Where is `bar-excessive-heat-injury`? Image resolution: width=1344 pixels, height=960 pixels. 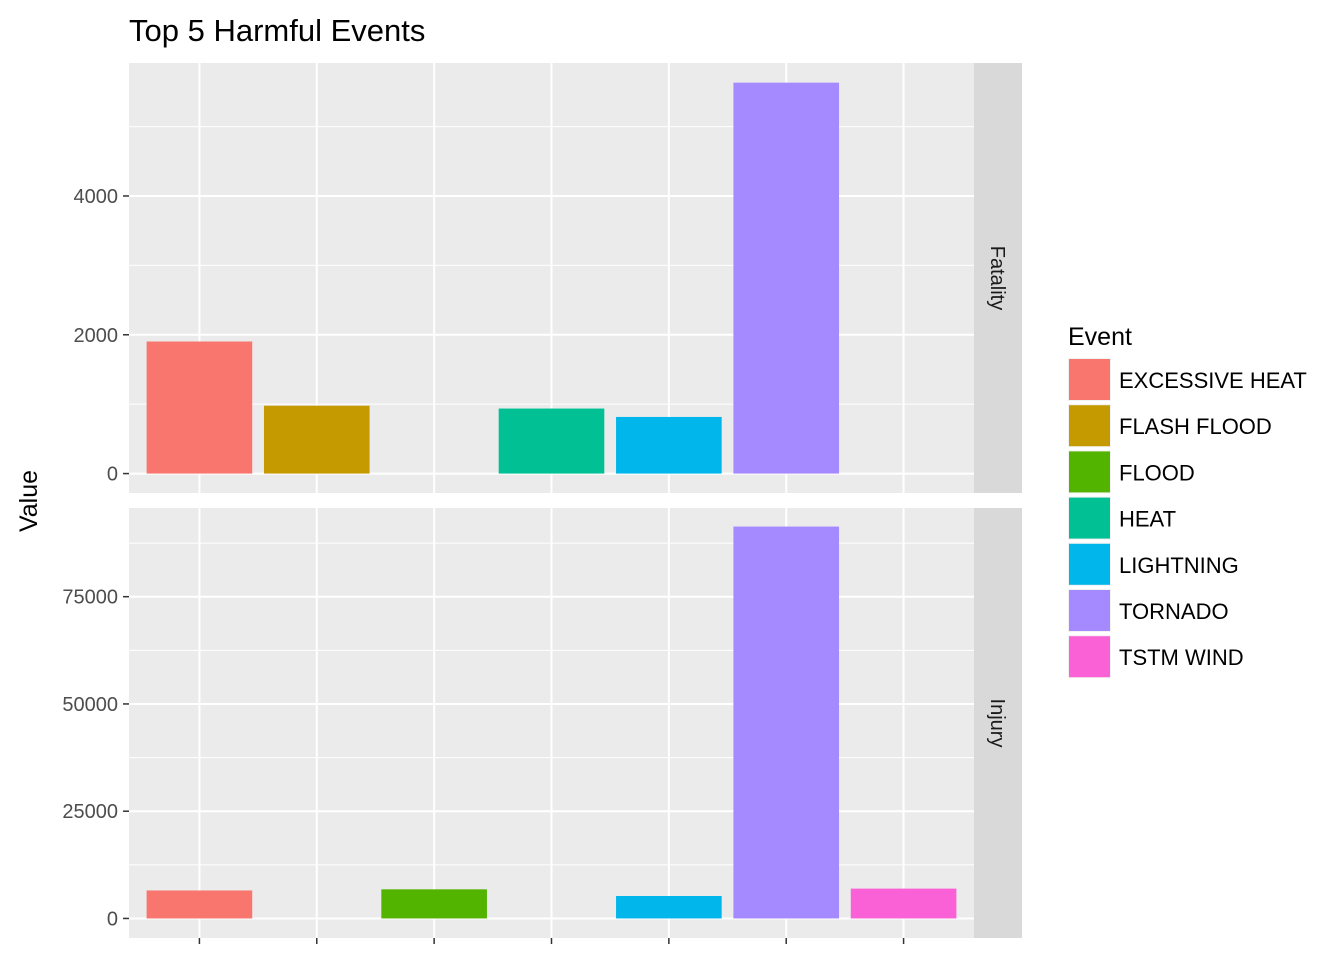 bar-excessive-heat-injury is located at coordinates (199, 904).